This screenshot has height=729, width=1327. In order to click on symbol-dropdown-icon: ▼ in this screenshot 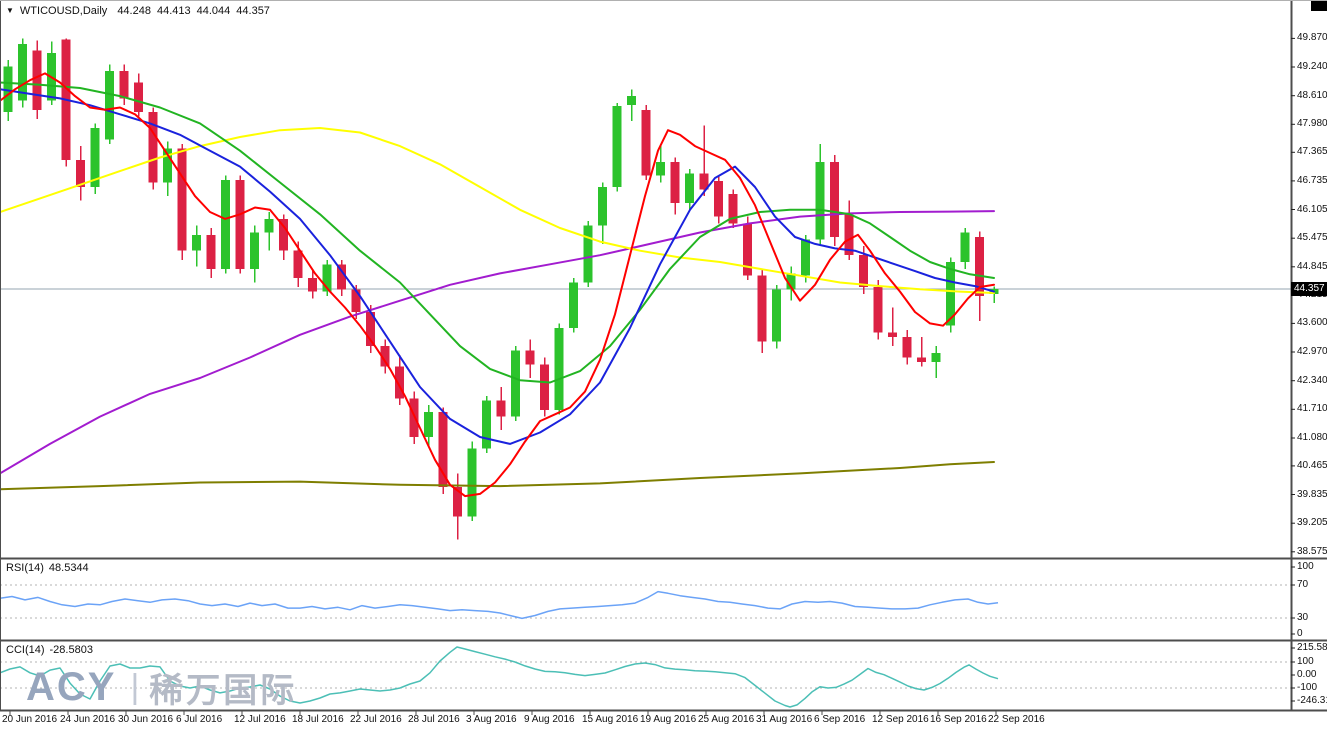, I will do `click(10, 10)`.